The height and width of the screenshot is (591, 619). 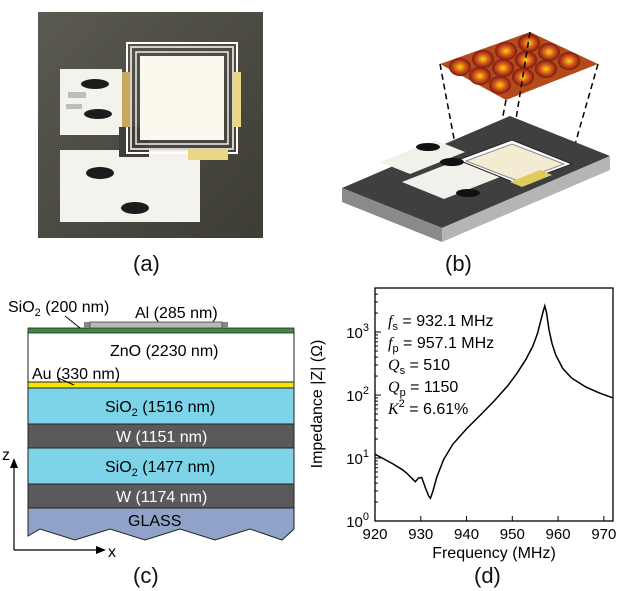 I want to click on x-tick-label: 940, so click(x=466, y=534).